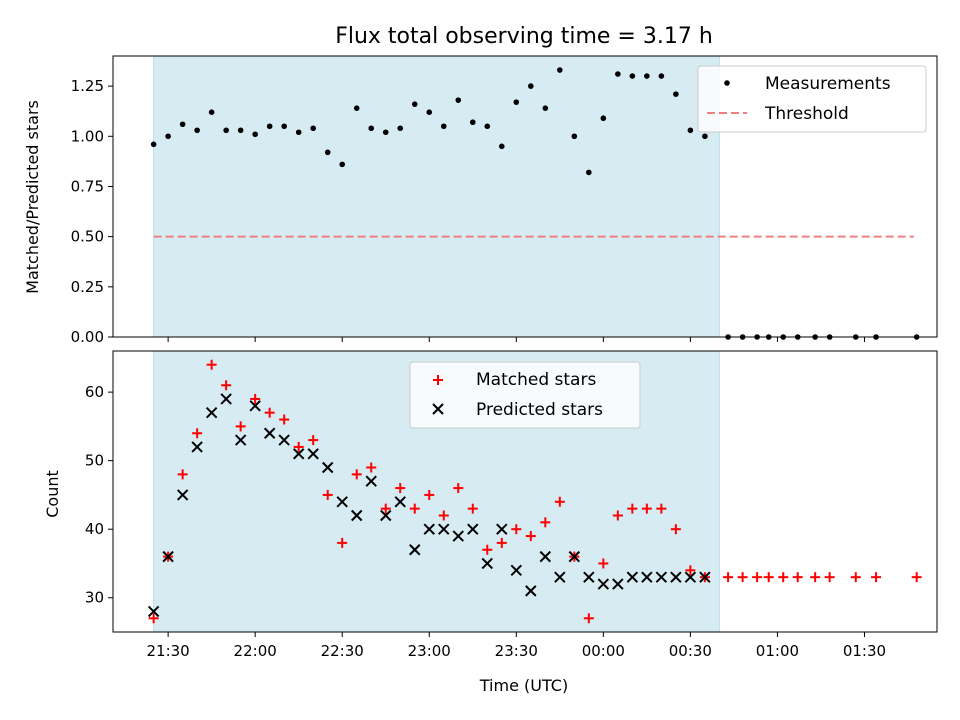 The height and width of the screenshot is (720, 960). Describe the element at coordinates (94, 461) in the screenshot. I see `bottom-y-tick-label: 50` at that location.